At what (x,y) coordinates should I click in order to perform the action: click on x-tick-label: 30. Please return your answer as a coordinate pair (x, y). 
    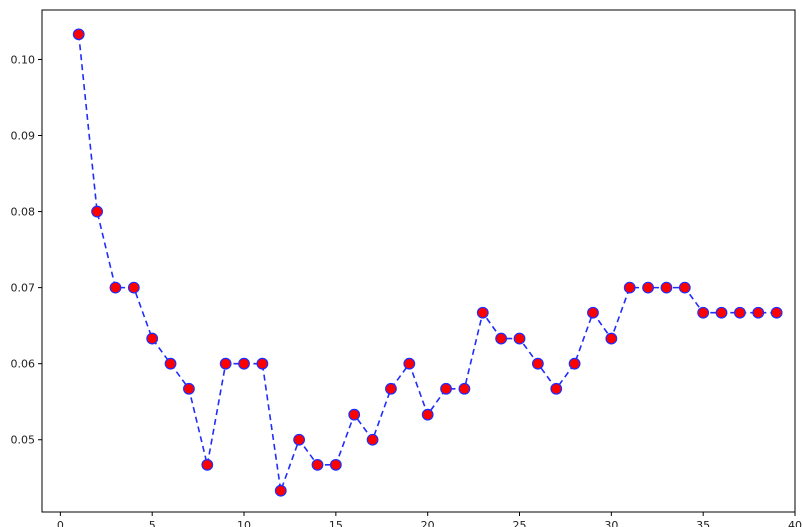
    Looking at the image, I should click on (611, 523).